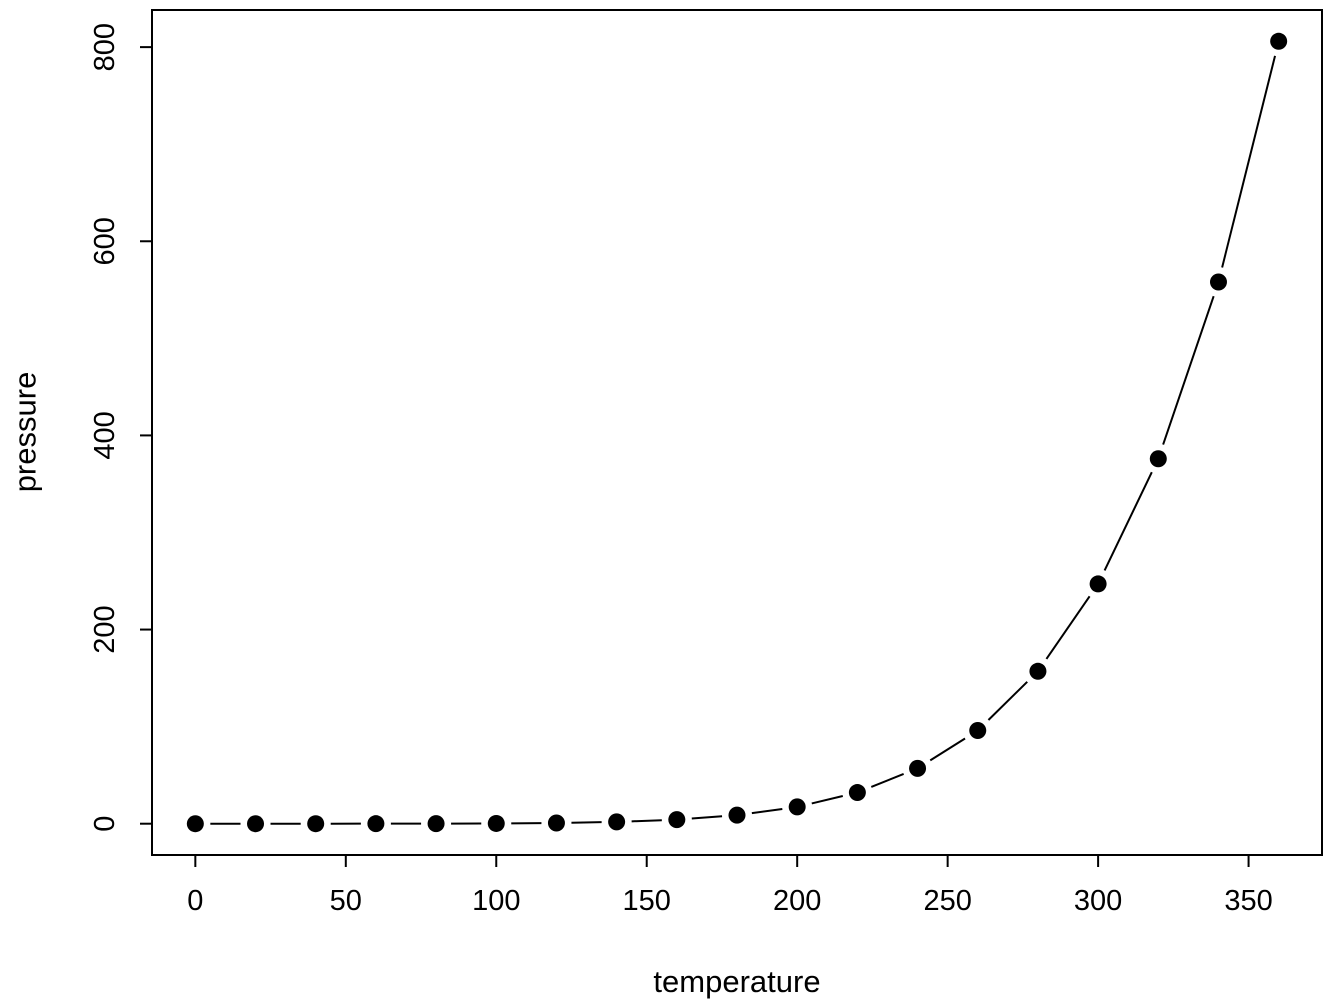 Image resolution: width=1344 pixels, height=1008 pixels. Describe the element at coordinates (1248, 901) in the screenshot. I see `x-tick-label: 350` at that location.